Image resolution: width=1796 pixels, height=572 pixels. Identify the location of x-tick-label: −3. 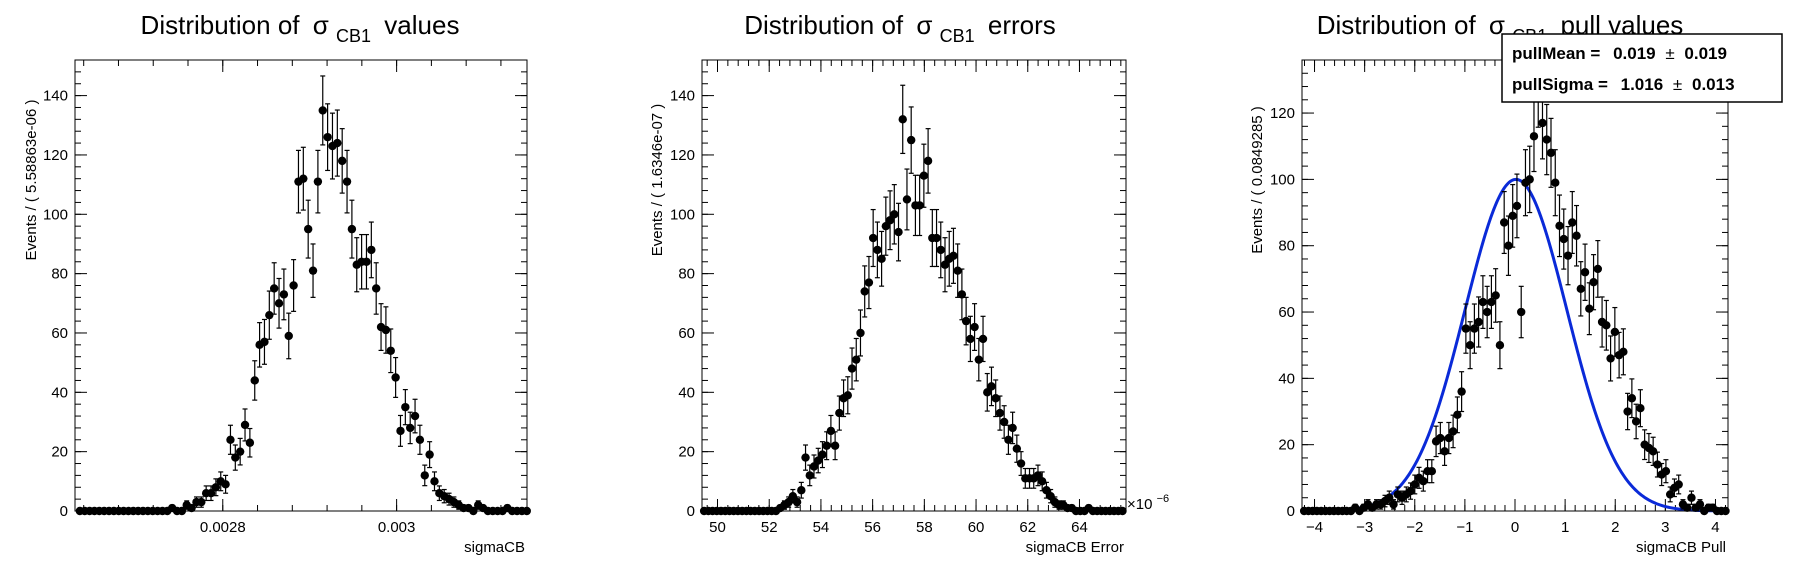
(1364, 527).